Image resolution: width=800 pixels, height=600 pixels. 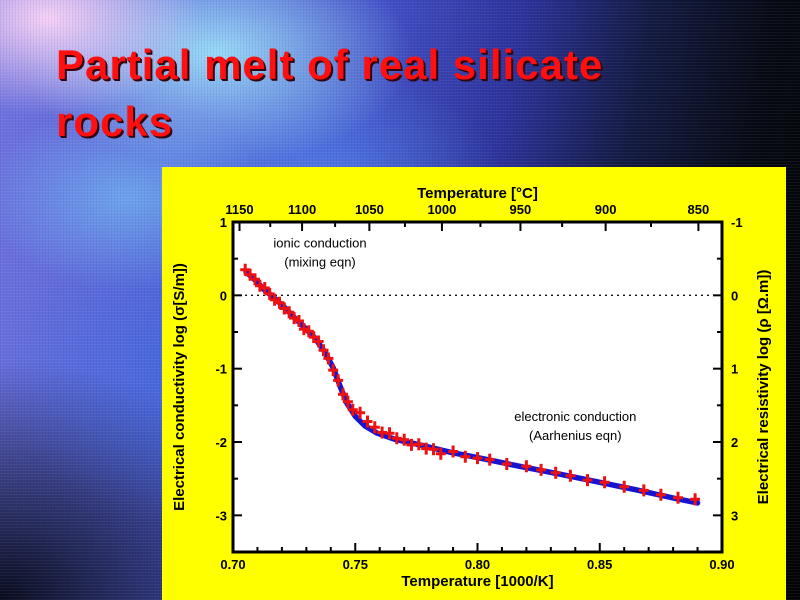 I want to click on svg-text: 900, so click(x=606, y=209).